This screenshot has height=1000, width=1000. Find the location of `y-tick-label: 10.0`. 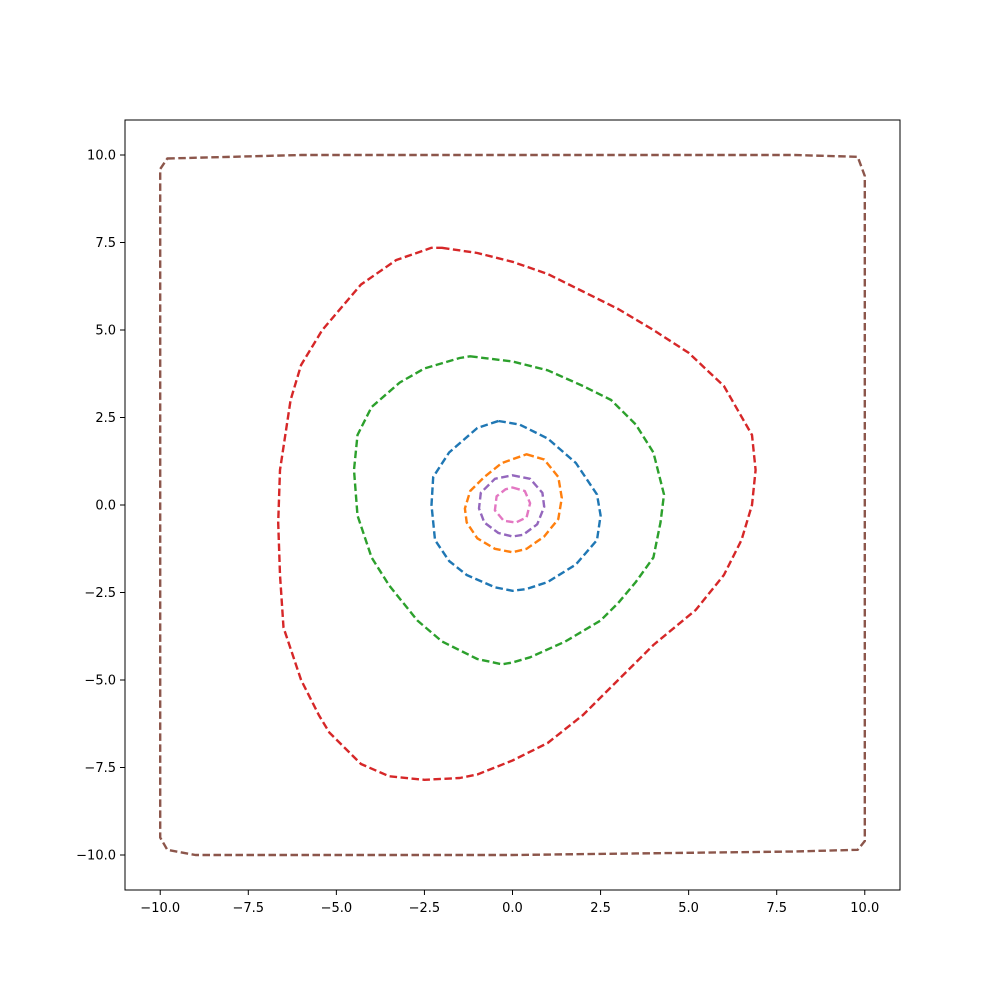

y-tick-label: 10.0 is located at coordinates (101, 156).